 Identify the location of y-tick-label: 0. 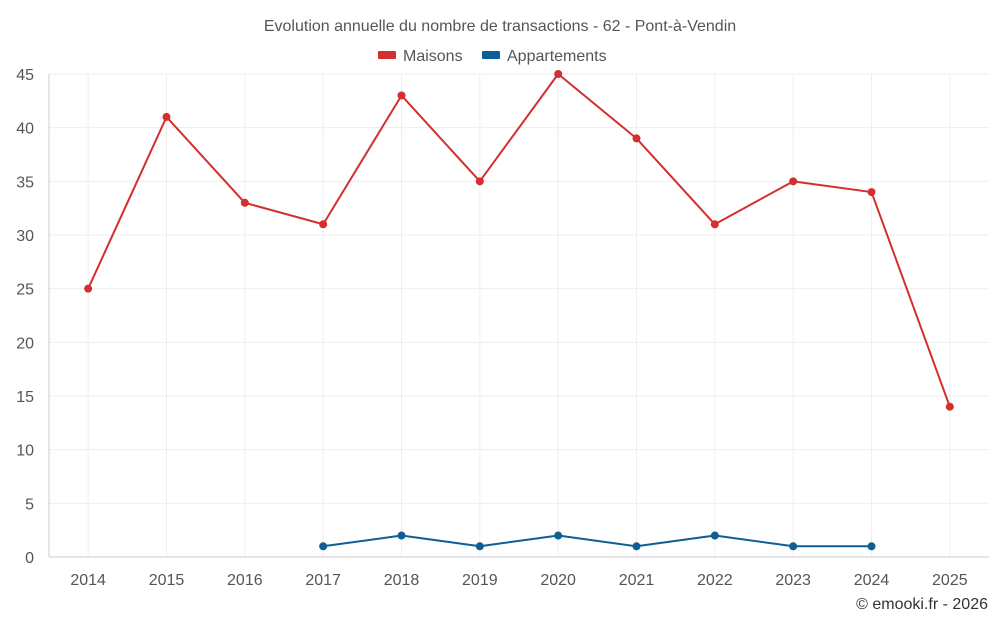
(29, 558).